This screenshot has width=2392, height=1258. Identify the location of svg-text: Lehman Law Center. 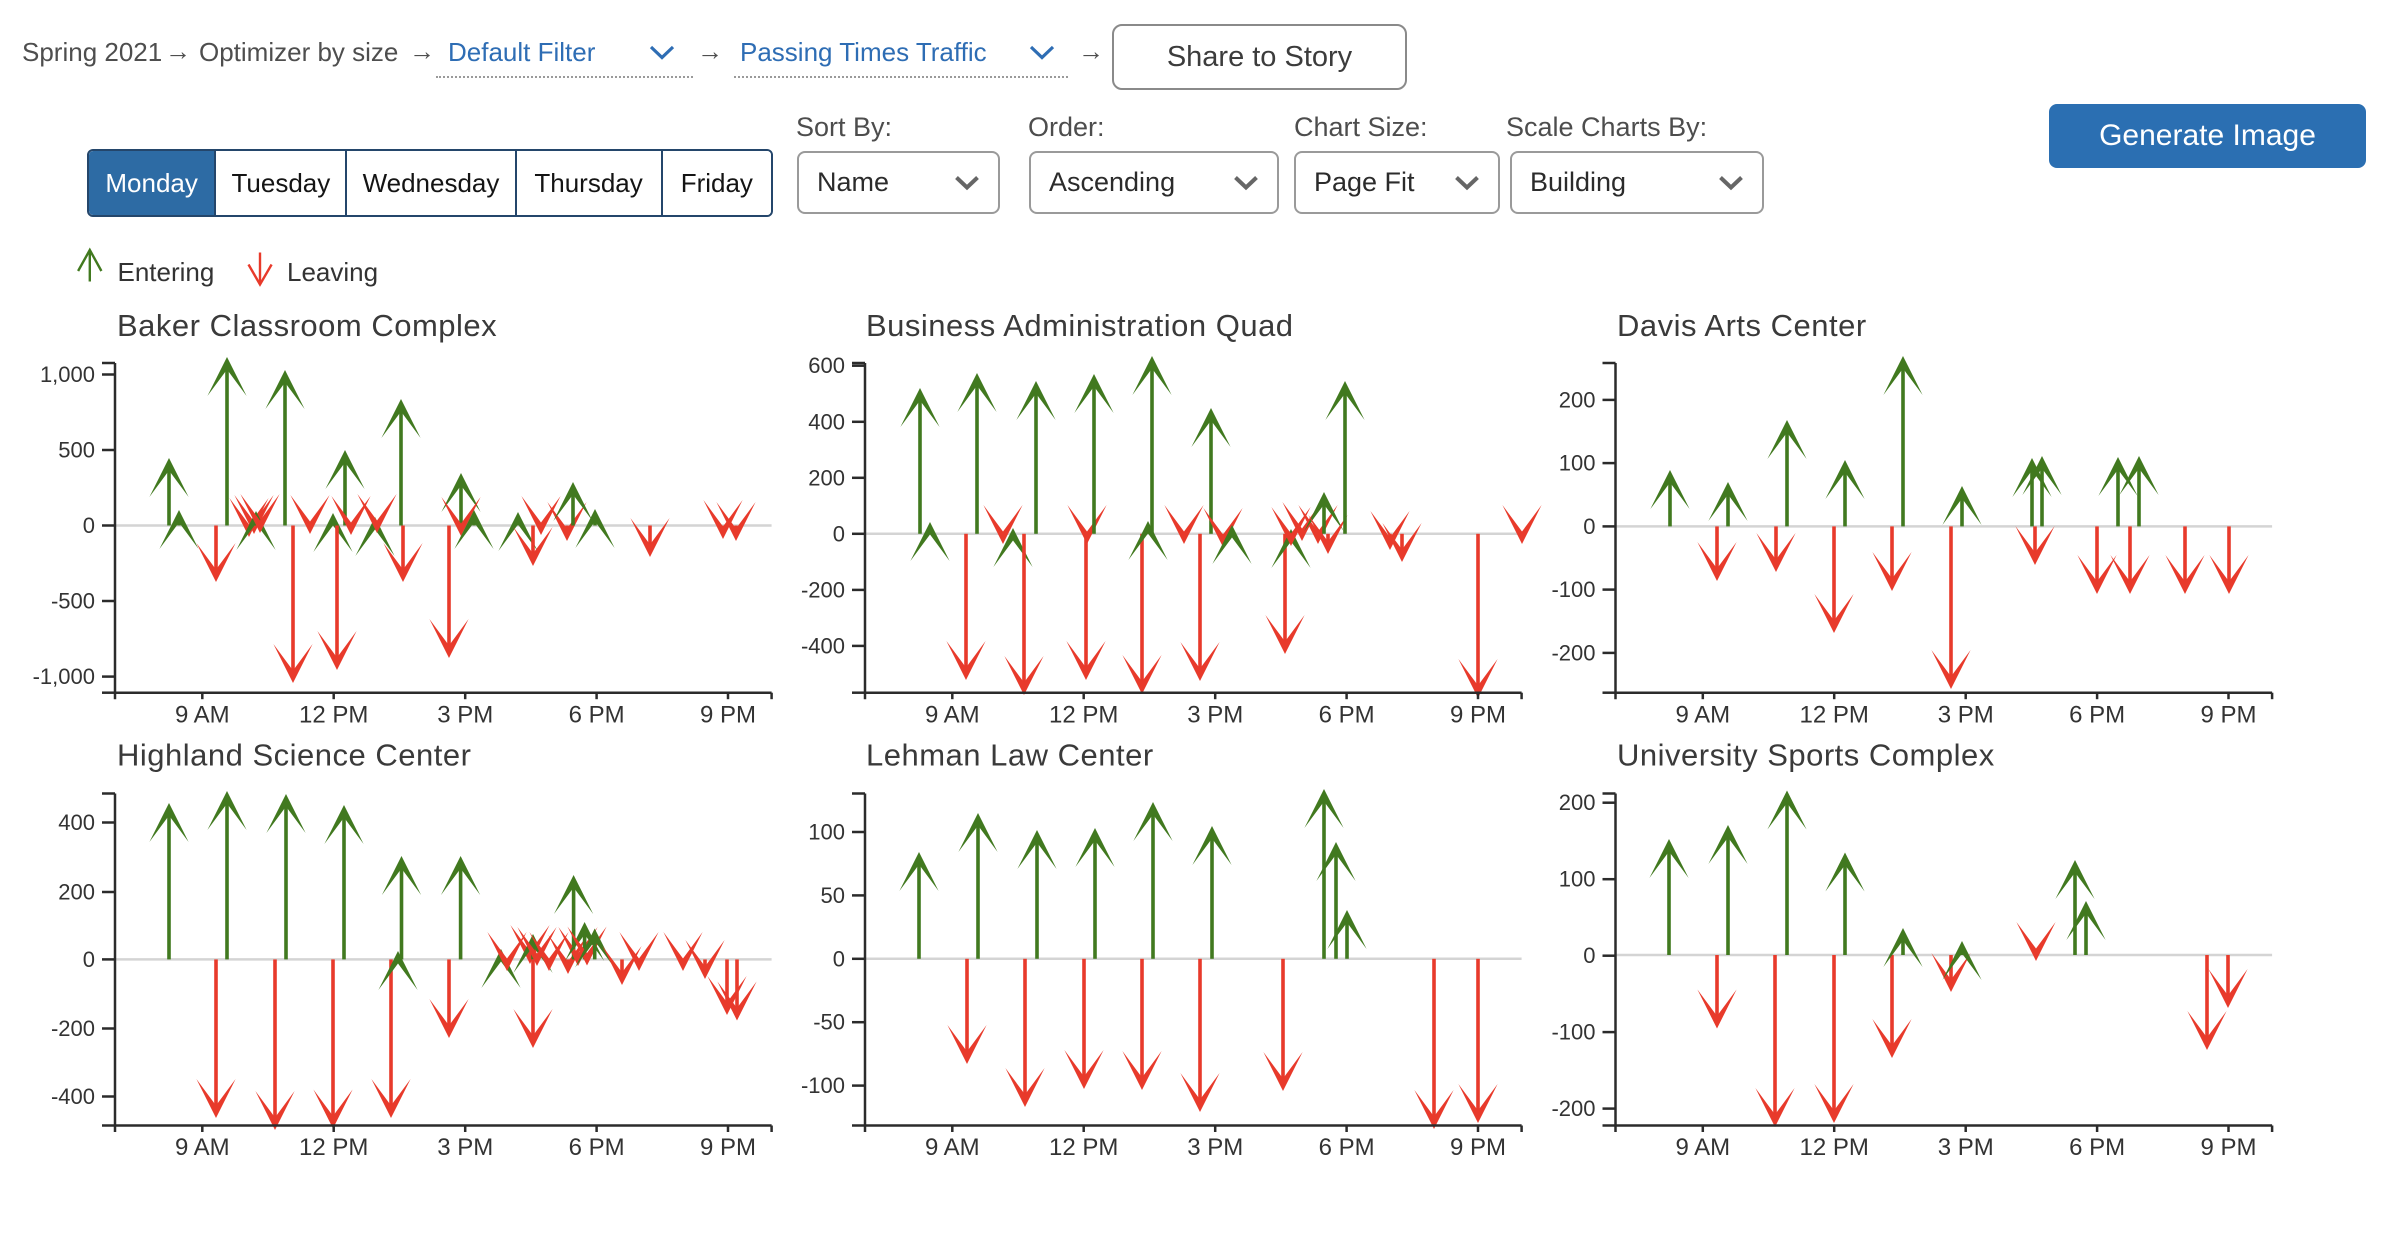
(1010, 755).